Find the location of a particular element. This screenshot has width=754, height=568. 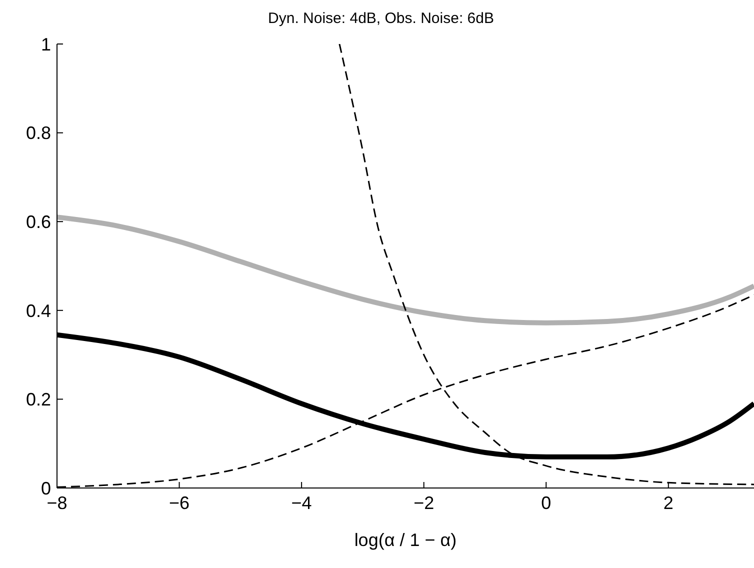

x-tick-label: −2 is located at coordinates (424, 502).